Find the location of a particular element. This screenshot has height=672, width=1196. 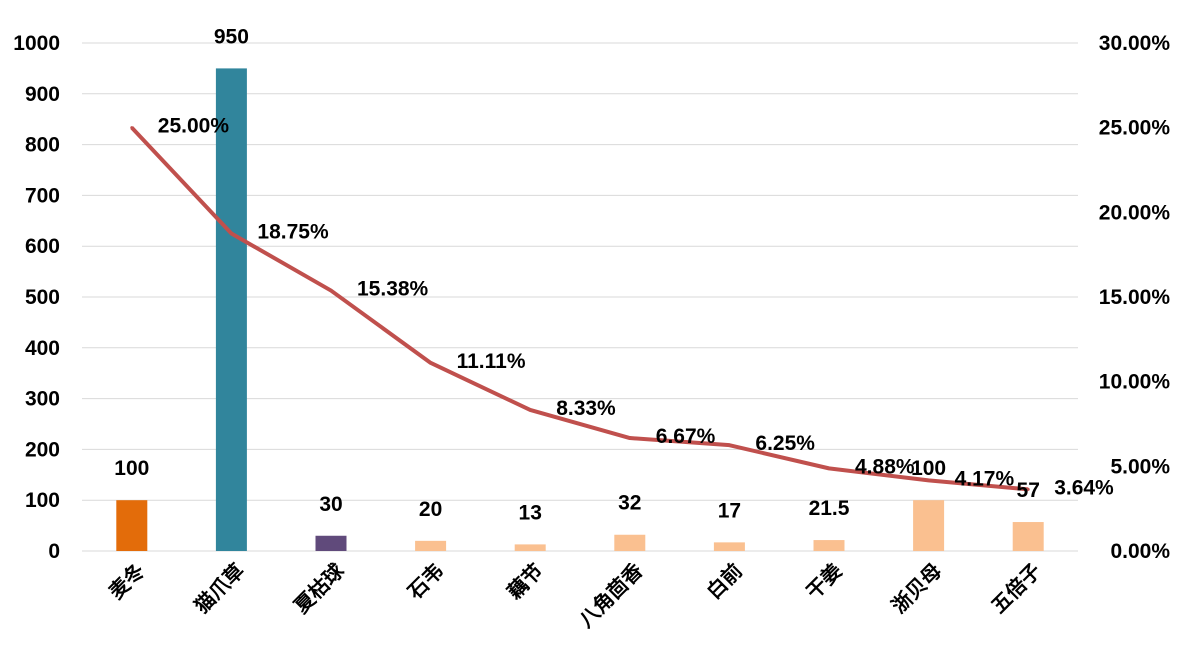

line-value-label: 3.64% is located at coordinates (1084, 487).